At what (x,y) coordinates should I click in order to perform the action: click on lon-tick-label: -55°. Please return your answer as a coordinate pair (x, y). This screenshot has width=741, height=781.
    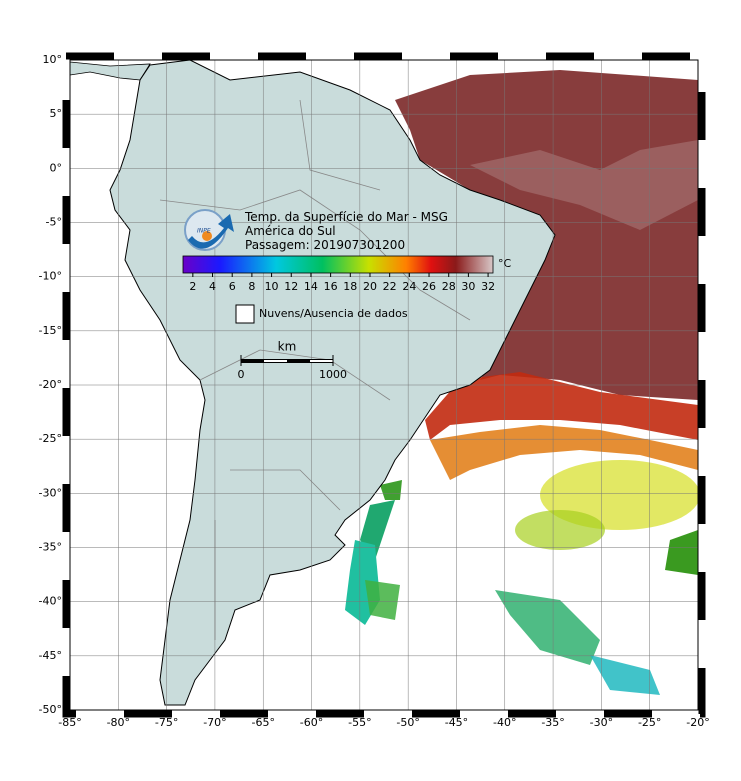
    Looking at the image, I should click on (359, 722).